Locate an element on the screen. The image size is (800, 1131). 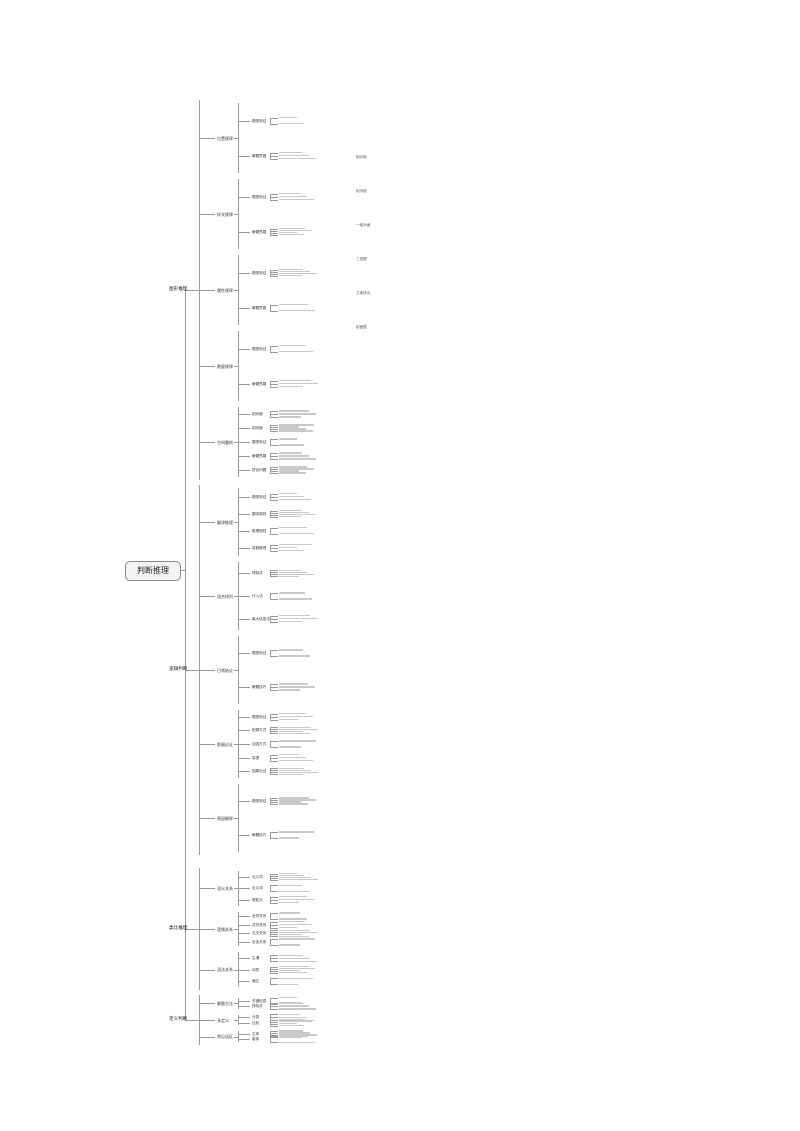
leaf-node-2-1-3: 包含关系 is located at coordinates (259, 942).